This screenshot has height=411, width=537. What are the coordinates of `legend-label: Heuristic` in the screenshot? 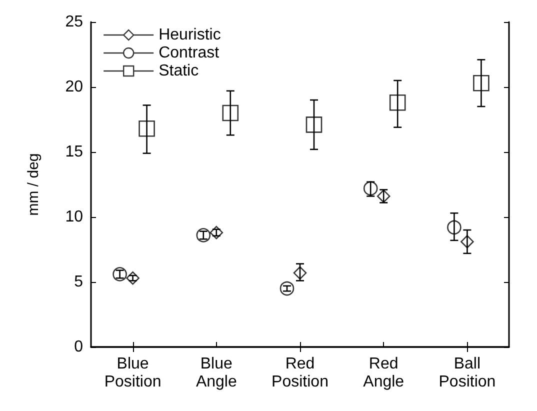 It's located at (189, 35).